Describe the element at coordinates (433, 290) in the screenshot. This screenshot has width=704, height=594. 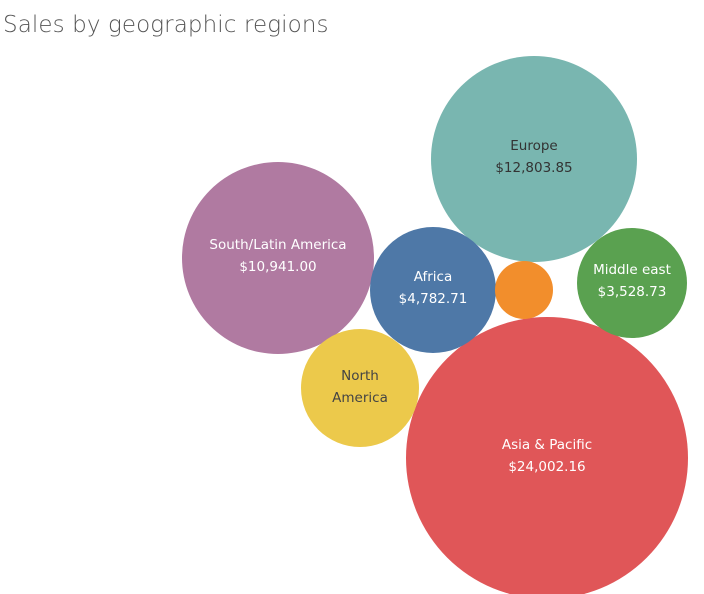
I see `bubble-africa` at that location.